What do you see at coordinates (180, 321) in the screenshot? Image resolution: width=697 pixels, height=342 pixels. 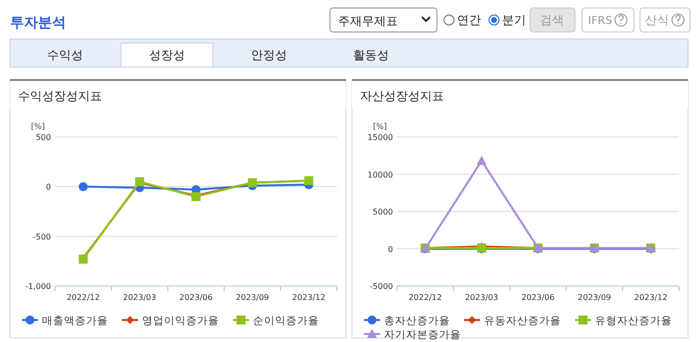 I see `legend-label: 영업이익증가율` at bounding box center [180, 321].